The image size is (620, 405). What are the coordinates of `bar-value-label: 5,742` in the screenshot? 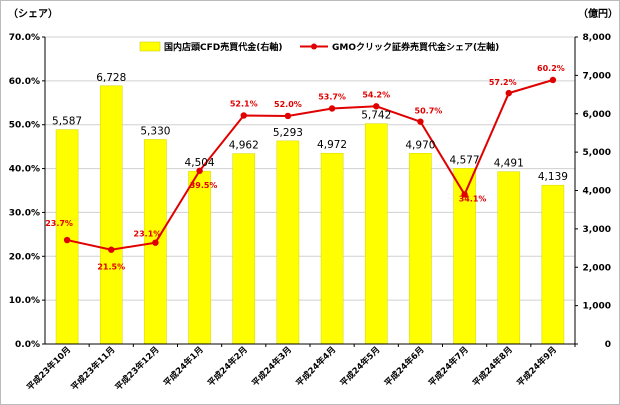 It's located at (376, 116).